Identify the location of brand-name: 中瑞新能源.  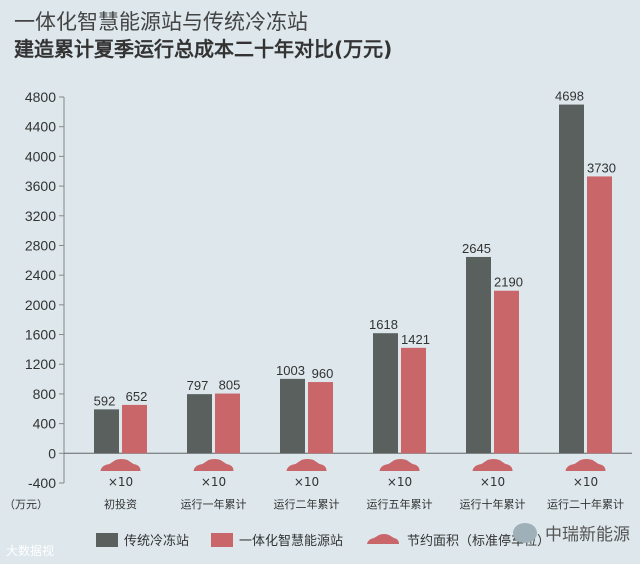
(587, 535).